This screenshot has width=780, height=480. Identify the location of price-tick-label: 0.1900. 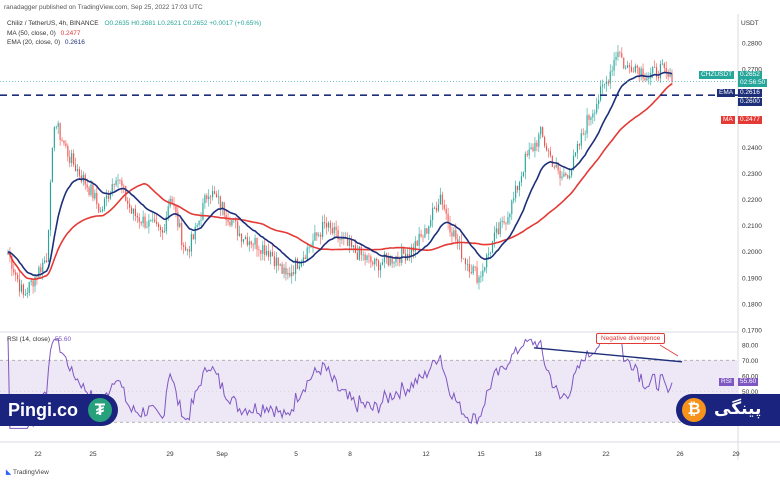
(752, 278).